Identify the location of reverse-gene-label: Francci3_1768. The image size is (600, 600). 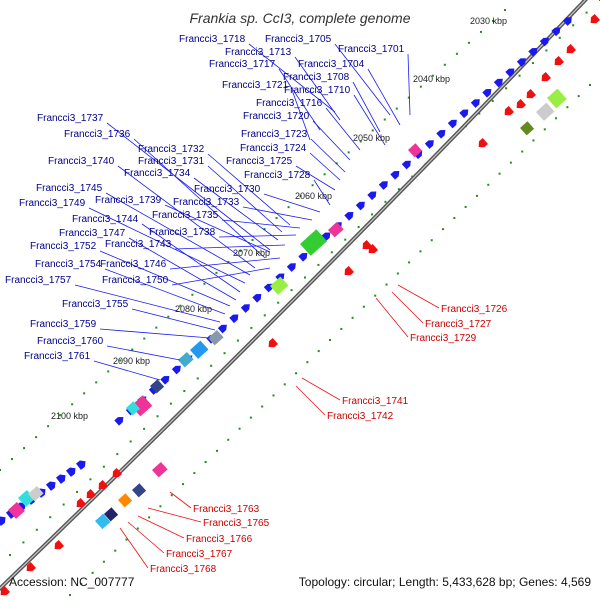
(183, 569).